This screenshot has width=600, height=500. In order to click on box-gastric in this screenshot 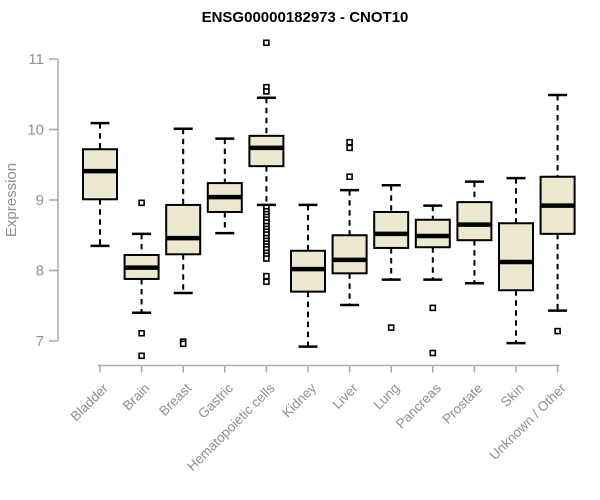, I will do `click(224, 186)`.